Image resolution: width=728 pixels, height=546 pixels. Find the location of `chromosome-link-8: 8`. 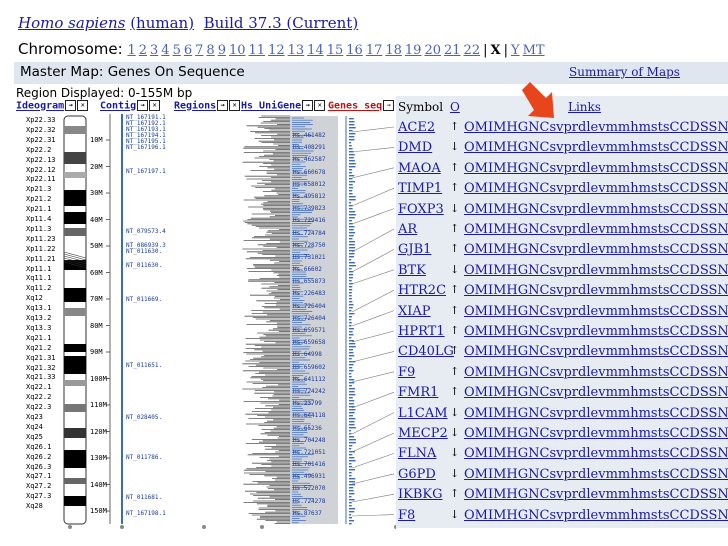

chromosome-link-8: 8 is located at coordinates (210, 50).